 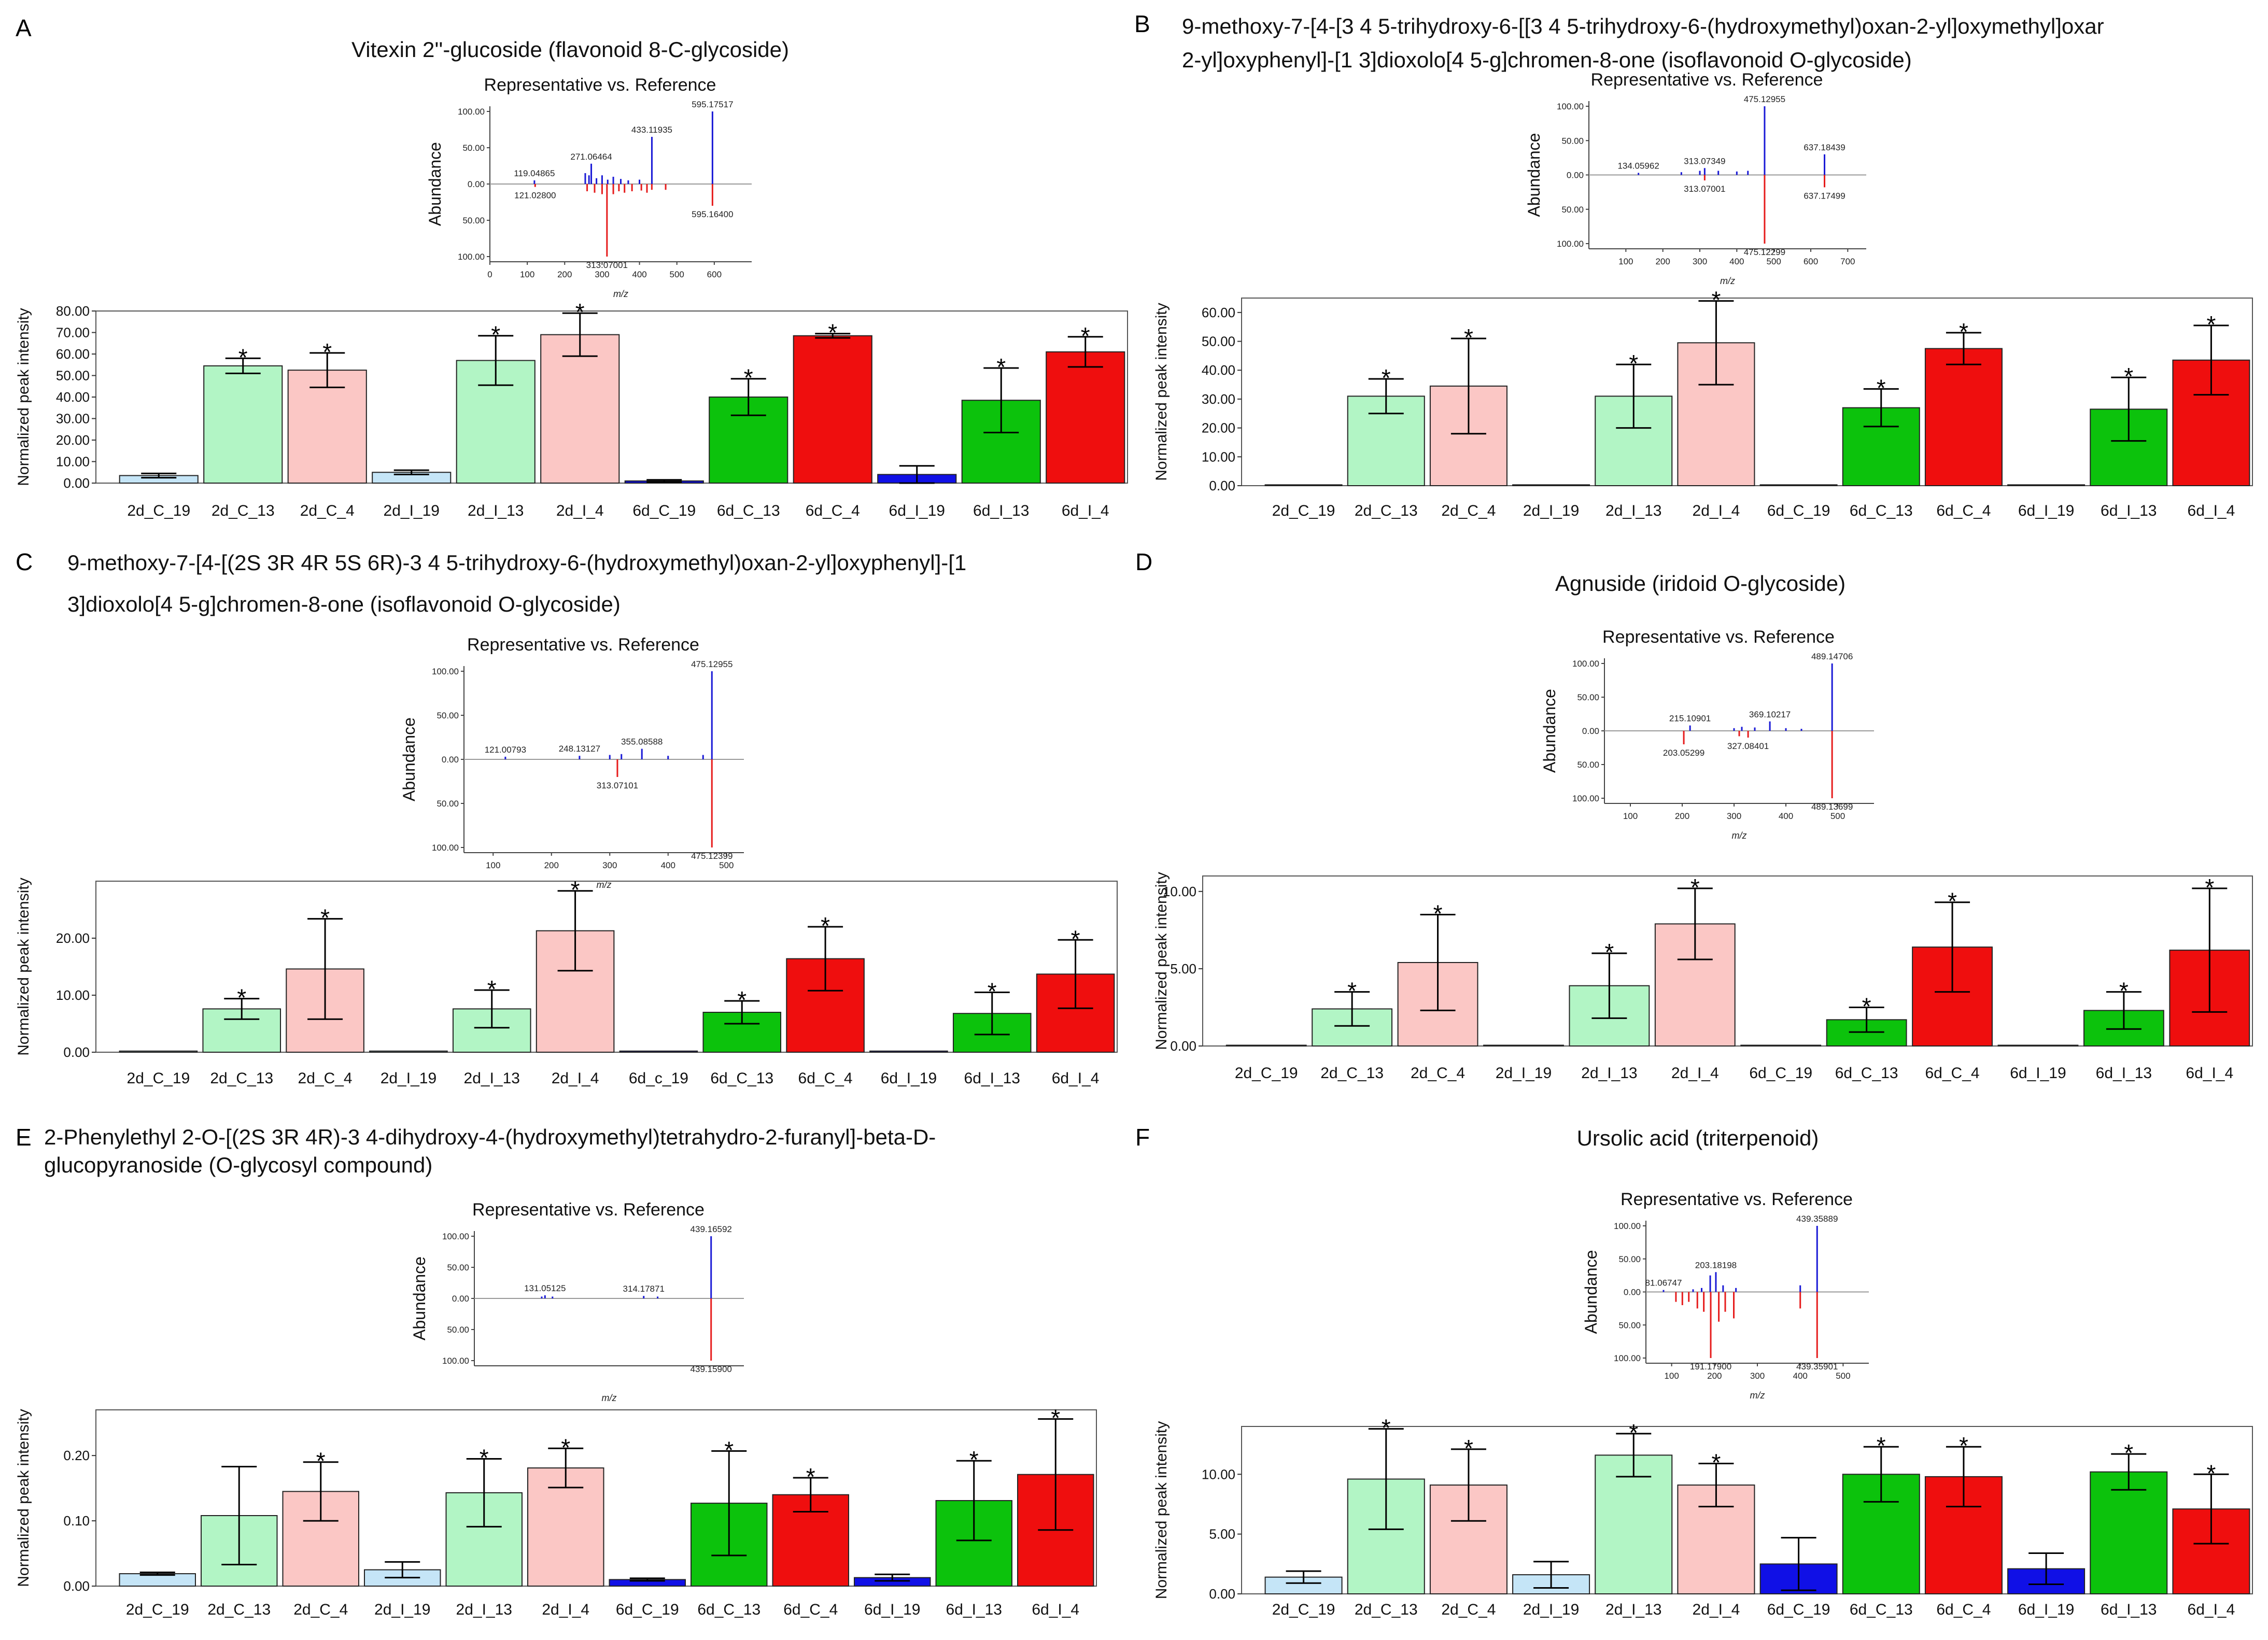 What do you see at coordinates (1690, 719) in the screenshot?
I see `representative-peak-label: 215.10901` at bounding box center [1690, 719].